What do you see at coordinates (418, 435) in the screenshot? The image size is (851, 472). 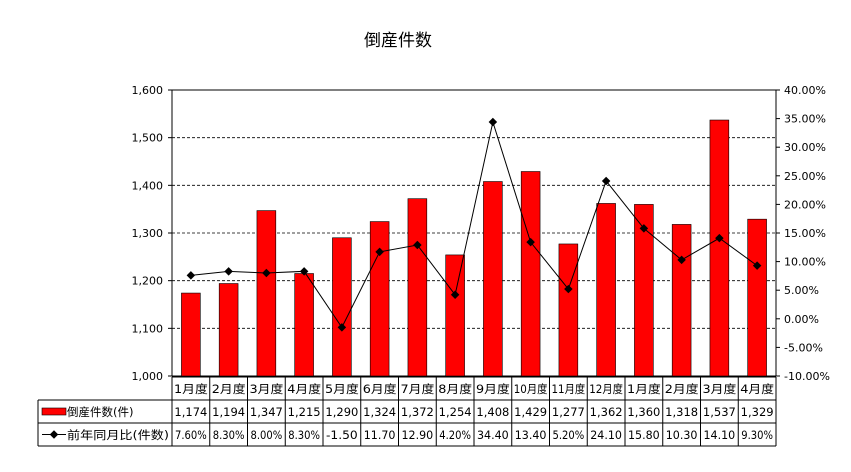 I see `line-value-label: 12.90` at bounding box center [418, 435].